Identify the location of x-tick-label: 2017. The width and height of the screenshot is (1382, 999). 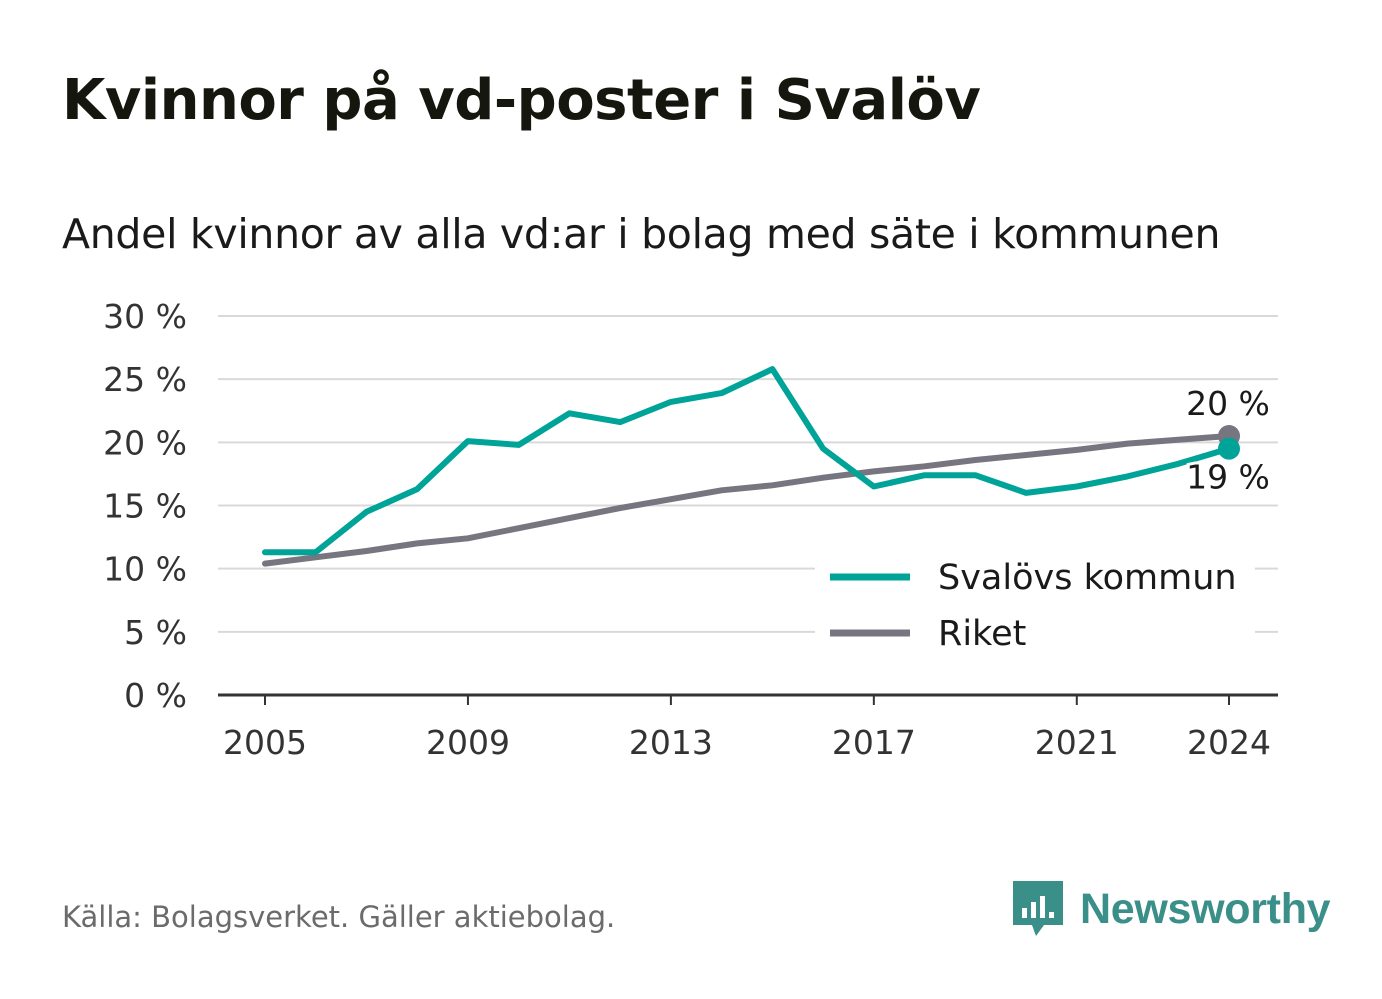
(874, 742).